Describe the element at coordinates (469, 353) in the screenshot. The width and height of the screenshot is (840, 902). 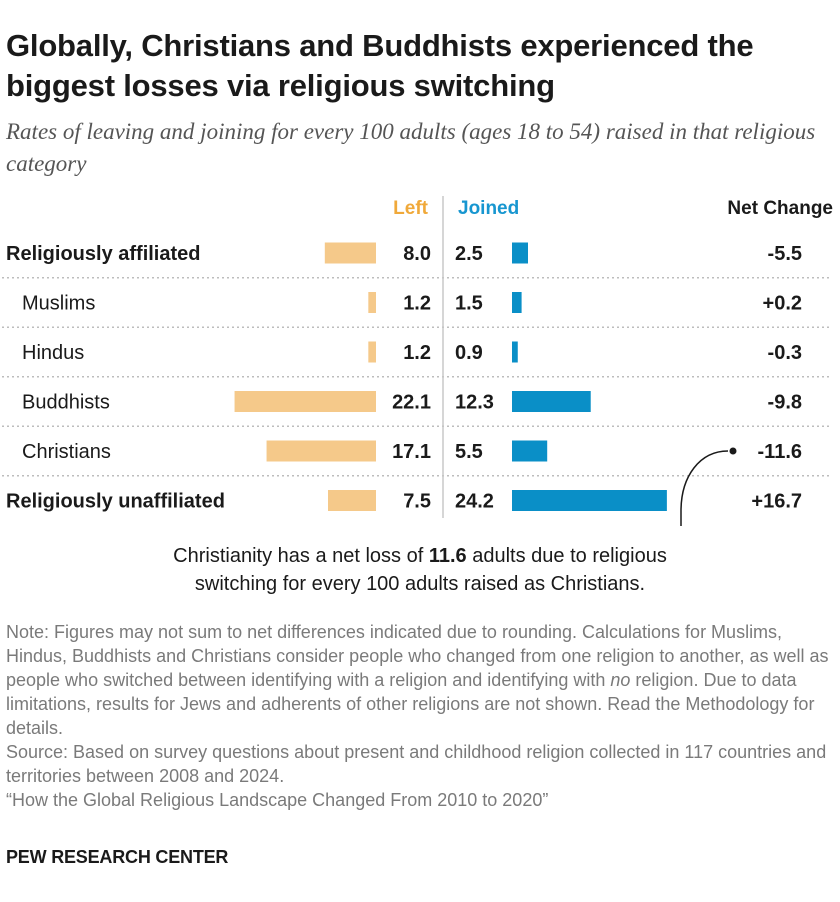
I see `joined-value-hindus: 0.9` at that location.